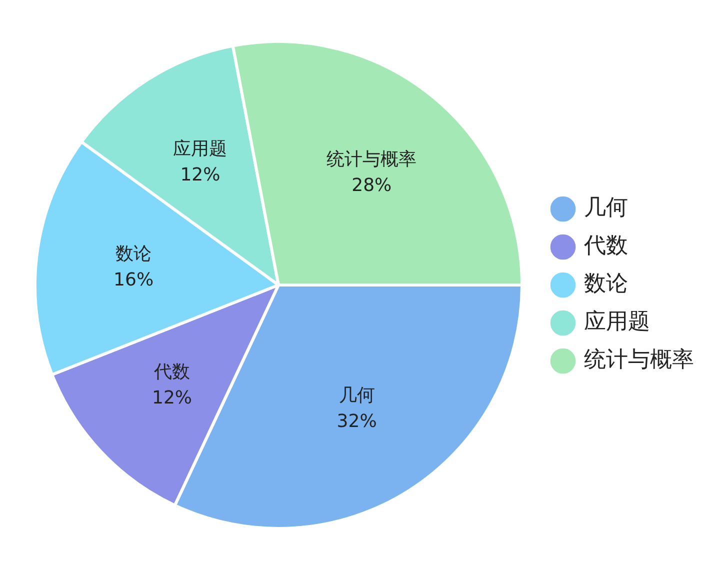 Image resolution: width=724 pixels, height=570 pixels. Describe the element at coordinates (372, 185) in the screenshot. I see `data-label: 28%` at that location.